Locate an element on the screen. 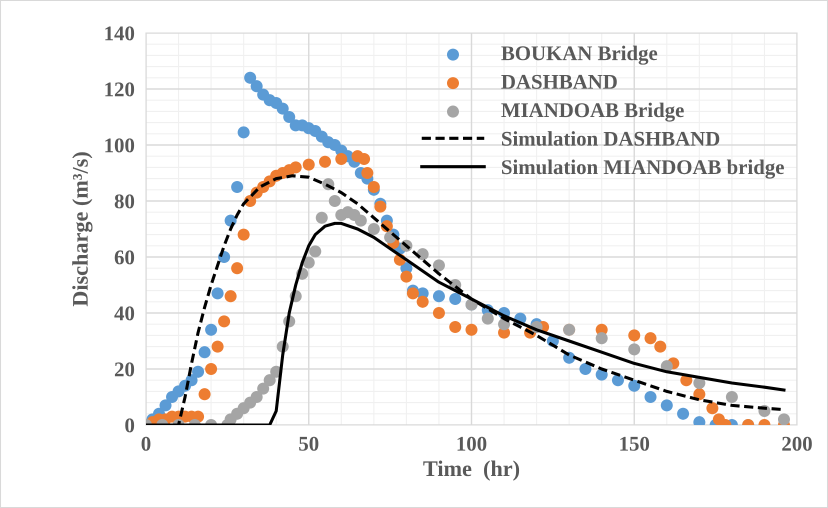 The height and width of the screenshot is (508, 828). x-tick-label: 50 is located at coordinates (308, 443).